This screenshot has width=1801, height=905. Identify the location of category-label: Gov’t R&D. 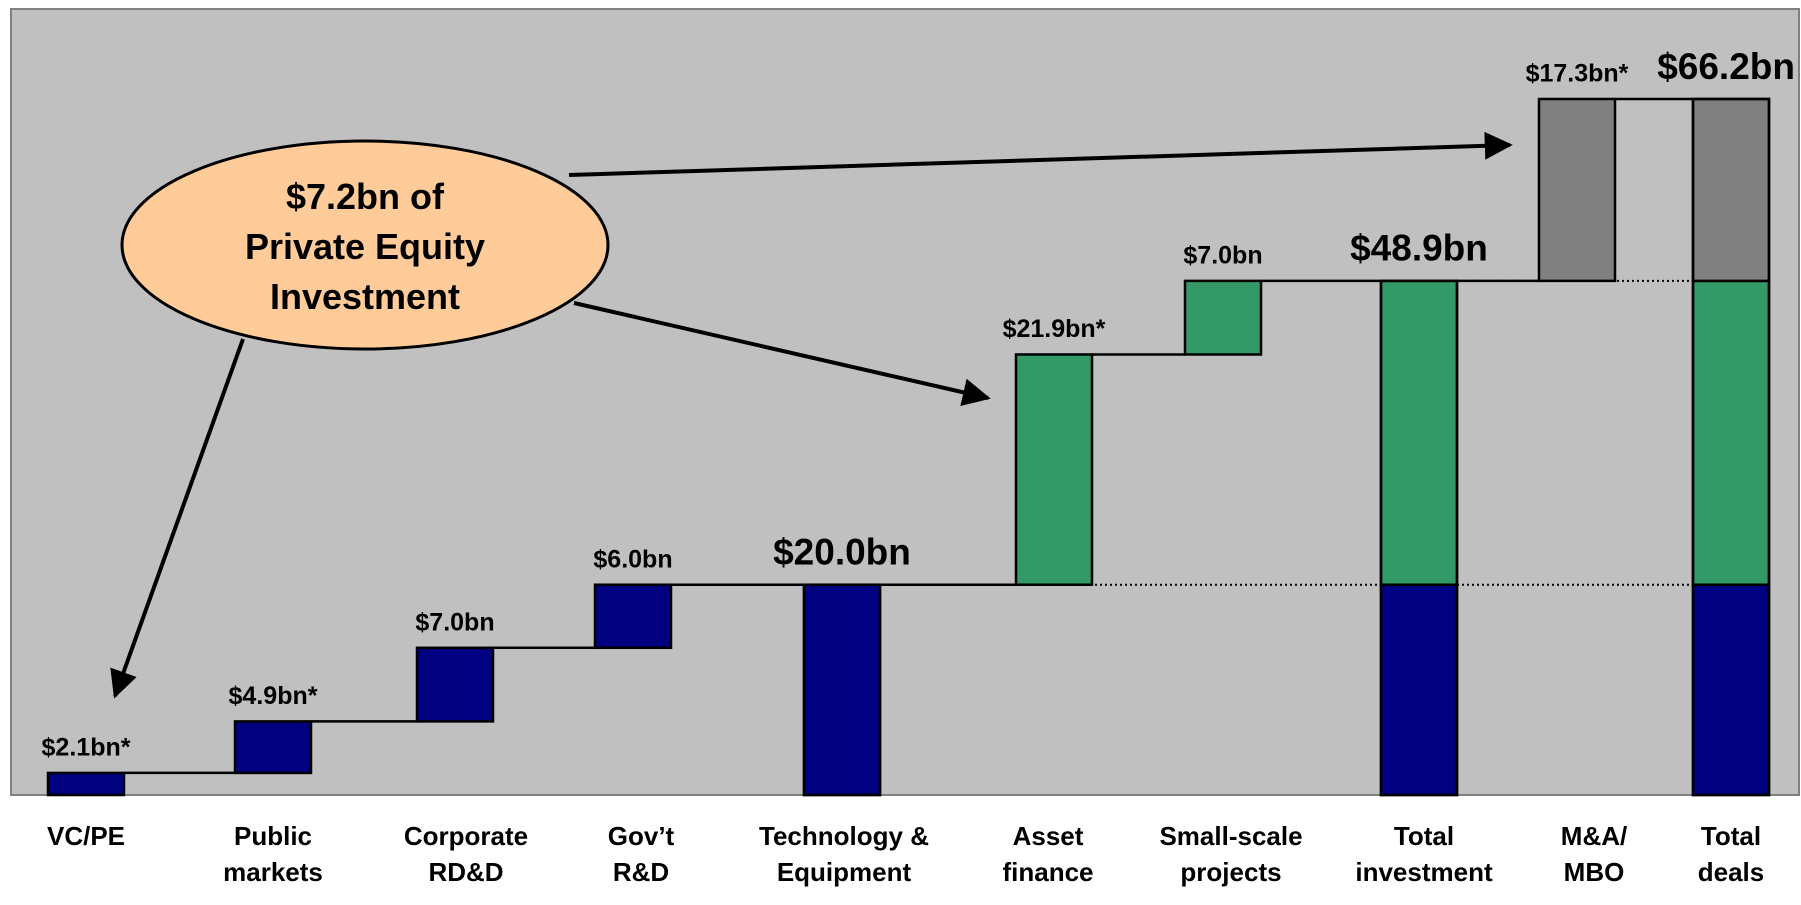
(641, 854).